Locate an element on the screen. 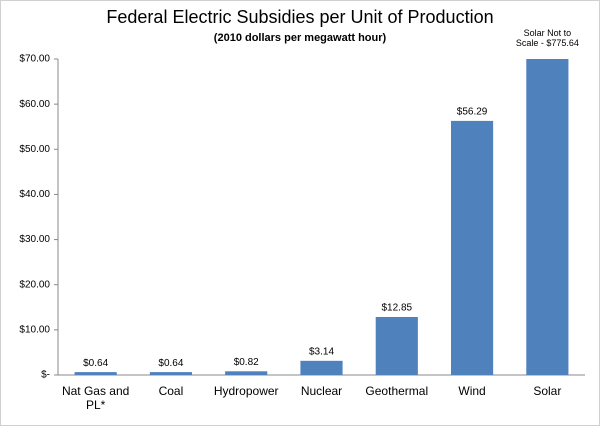 This screenshot has width=600, height=426. x-tick-label: Solar is located at coordinates (547, 391).